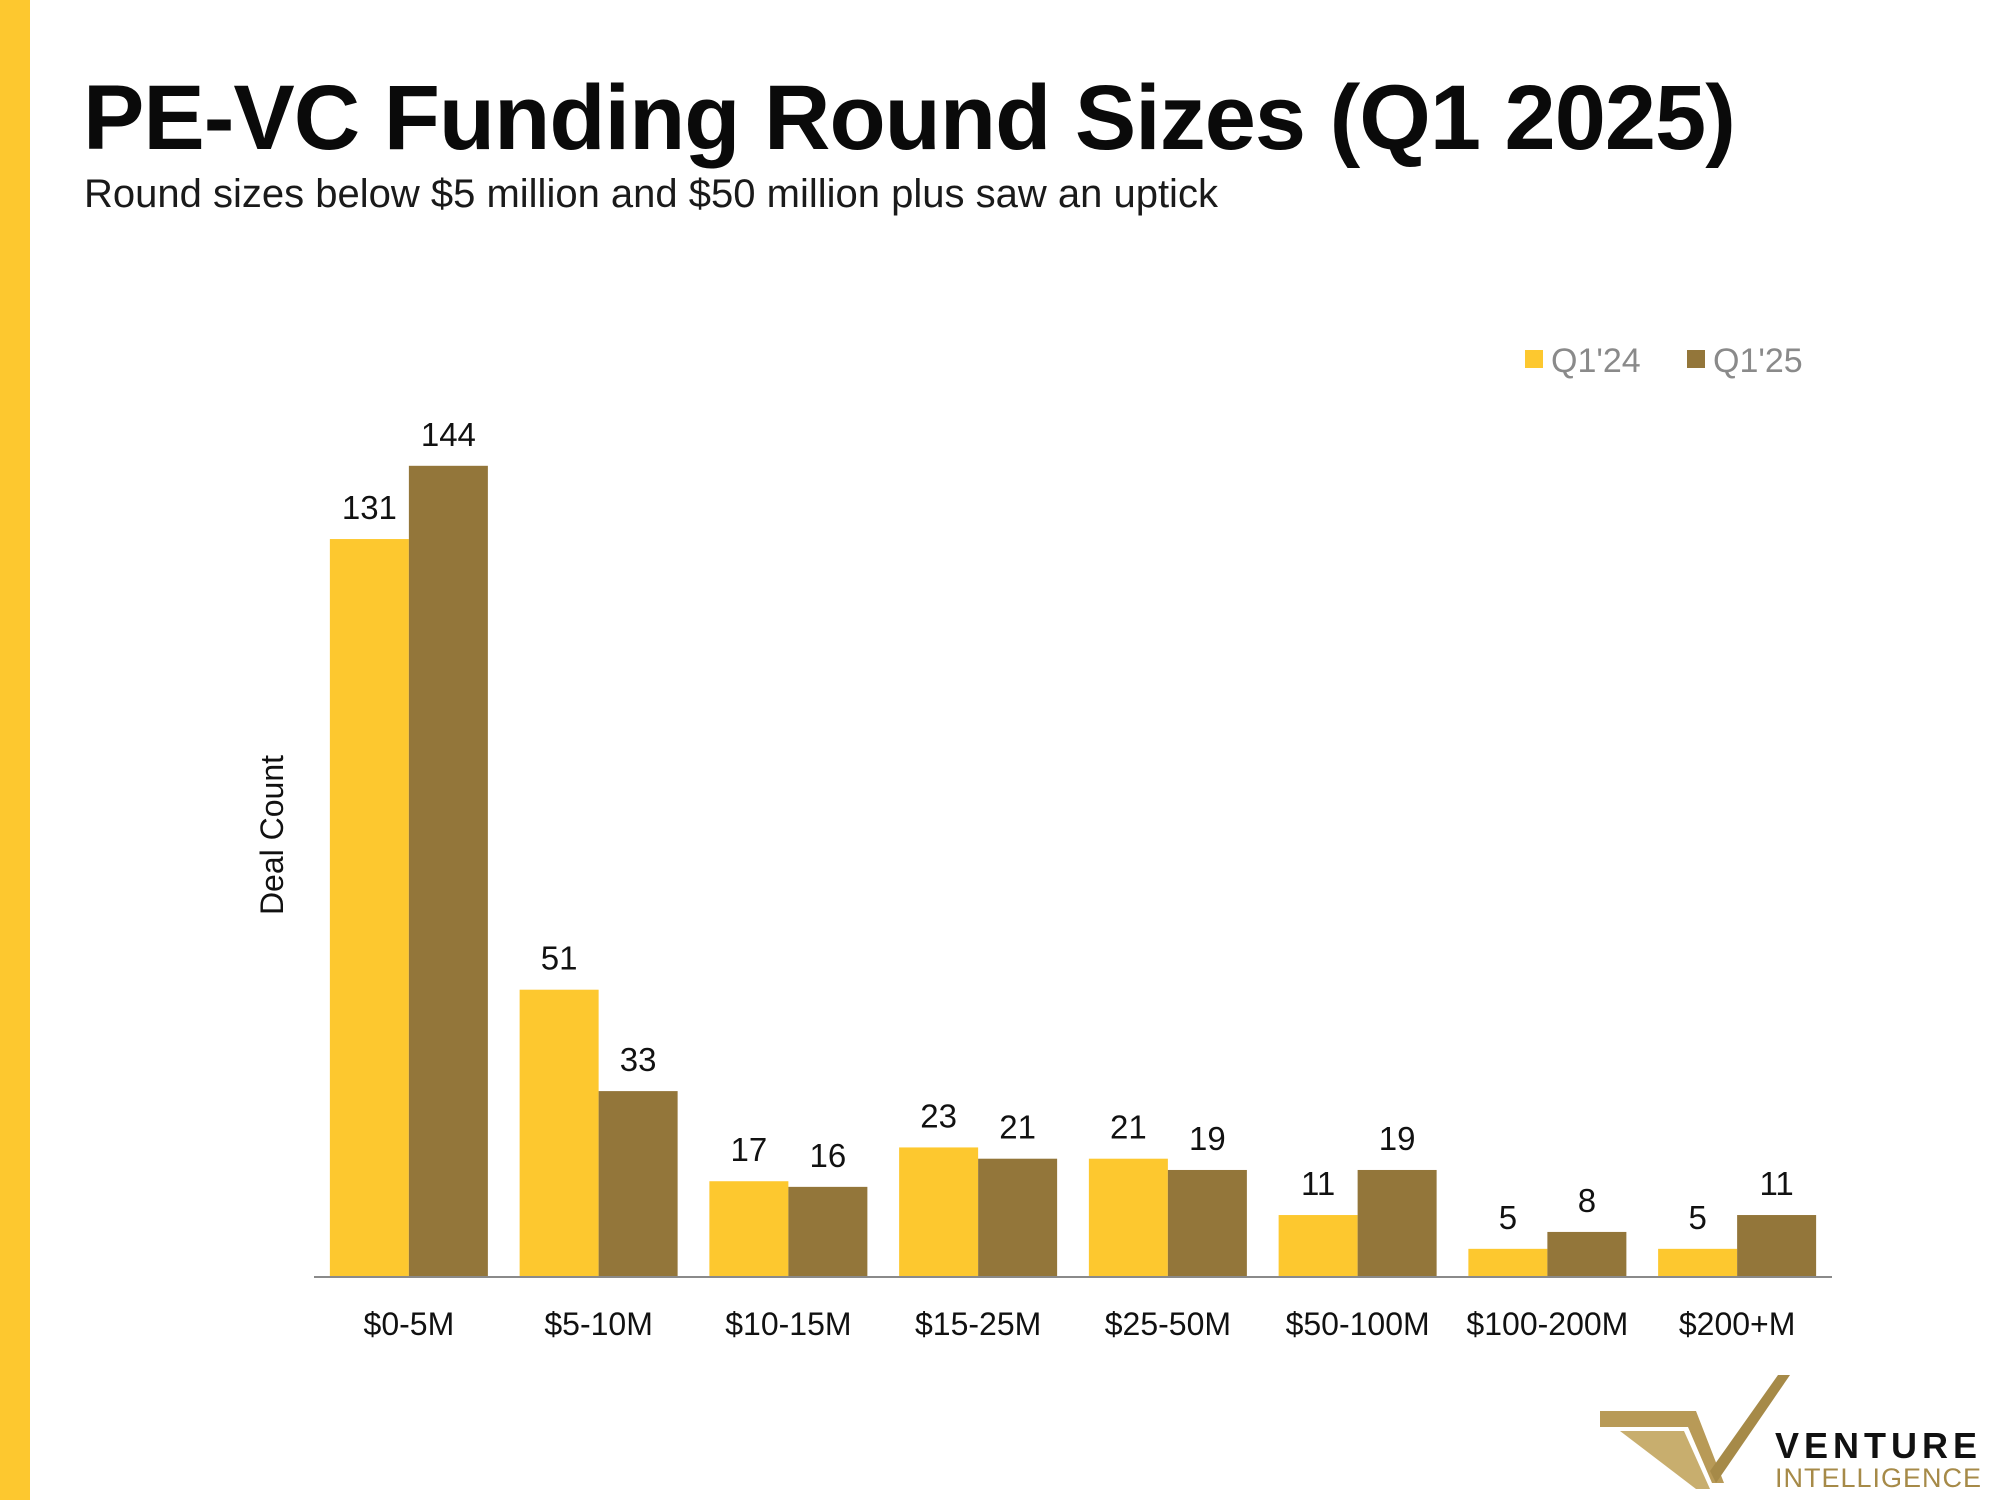 The width and height of the screenshot is (2000, 1500). I want to click on data-label-q1-25-6: 8, so click(1587, 1200).